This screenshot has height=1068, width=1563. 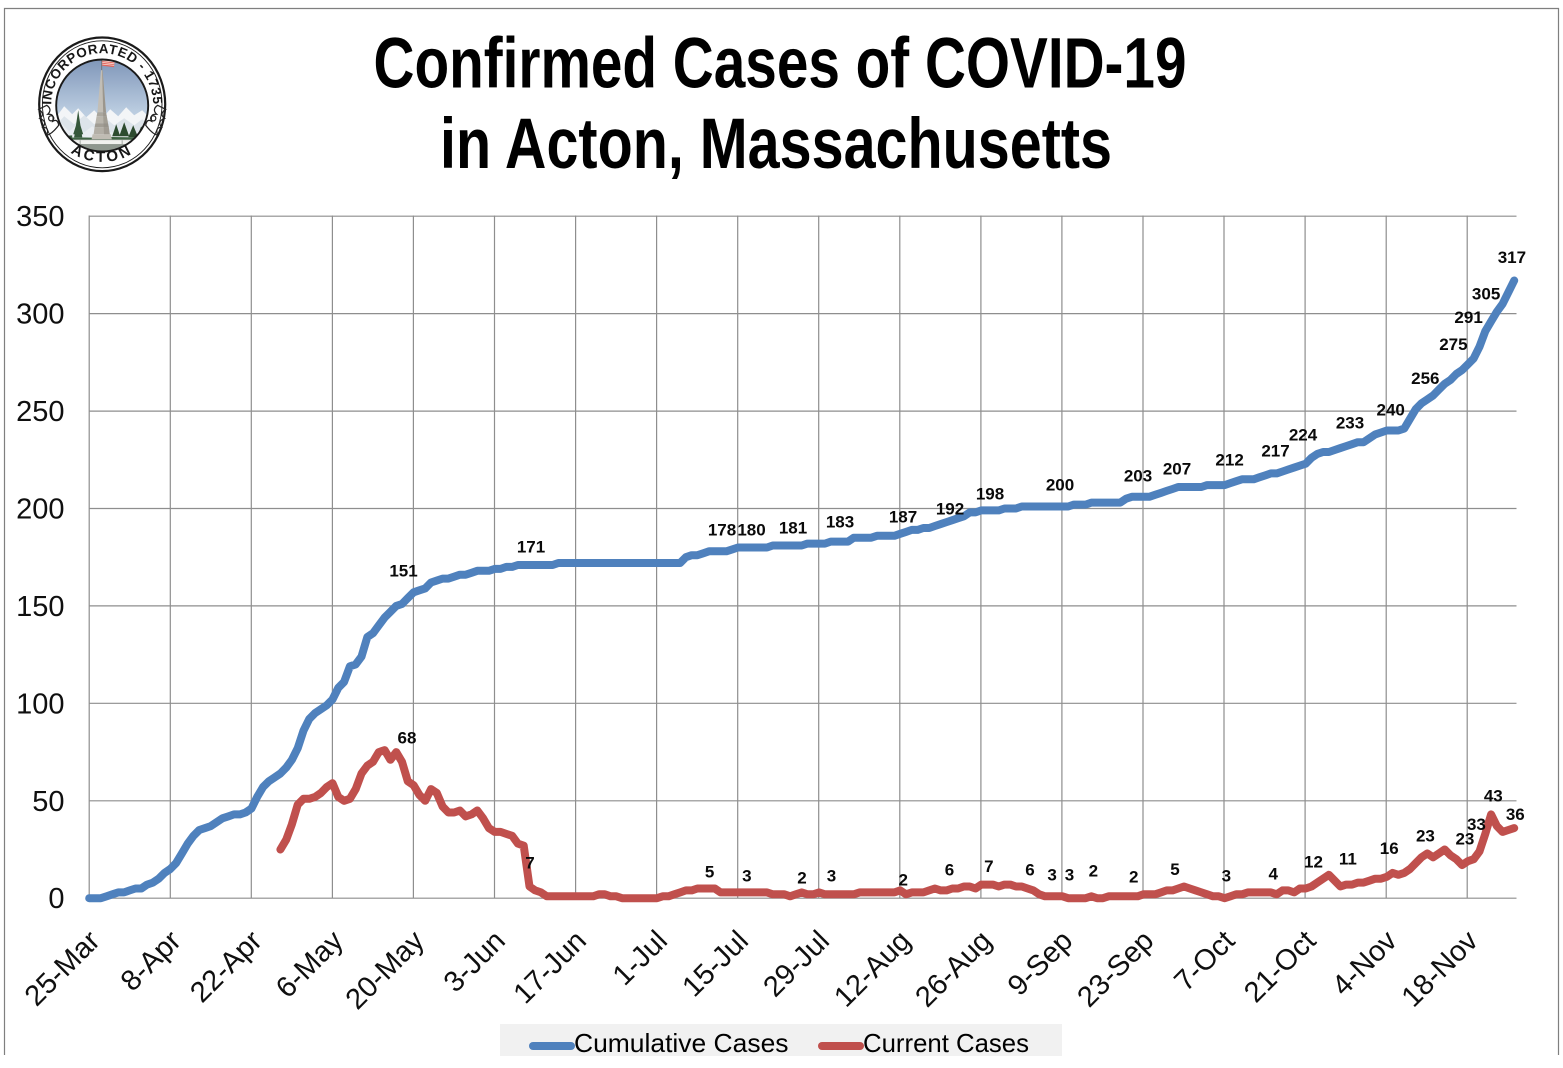 I want to click on svg-text: 18-Nov, so click(x=1440, y=968).